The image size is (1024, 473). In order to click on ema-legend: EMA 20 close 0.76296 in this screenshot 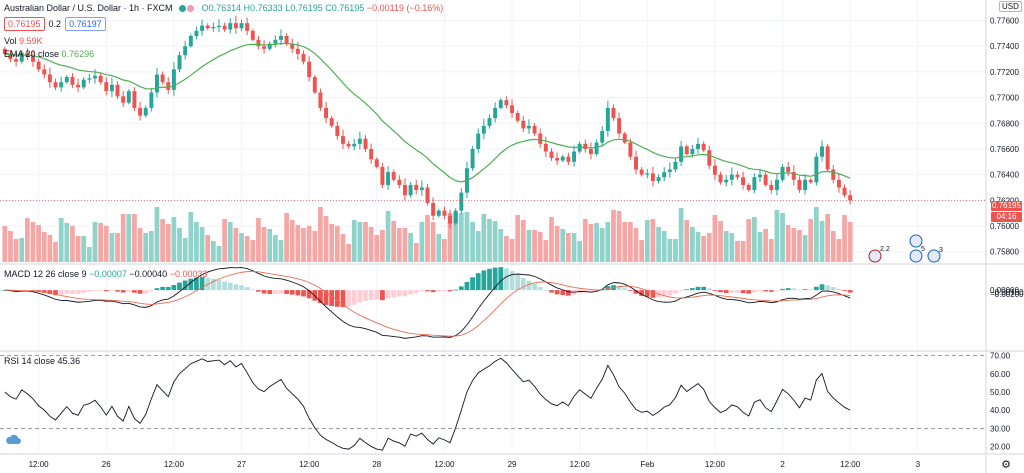, I will do `click(49, 54)`.